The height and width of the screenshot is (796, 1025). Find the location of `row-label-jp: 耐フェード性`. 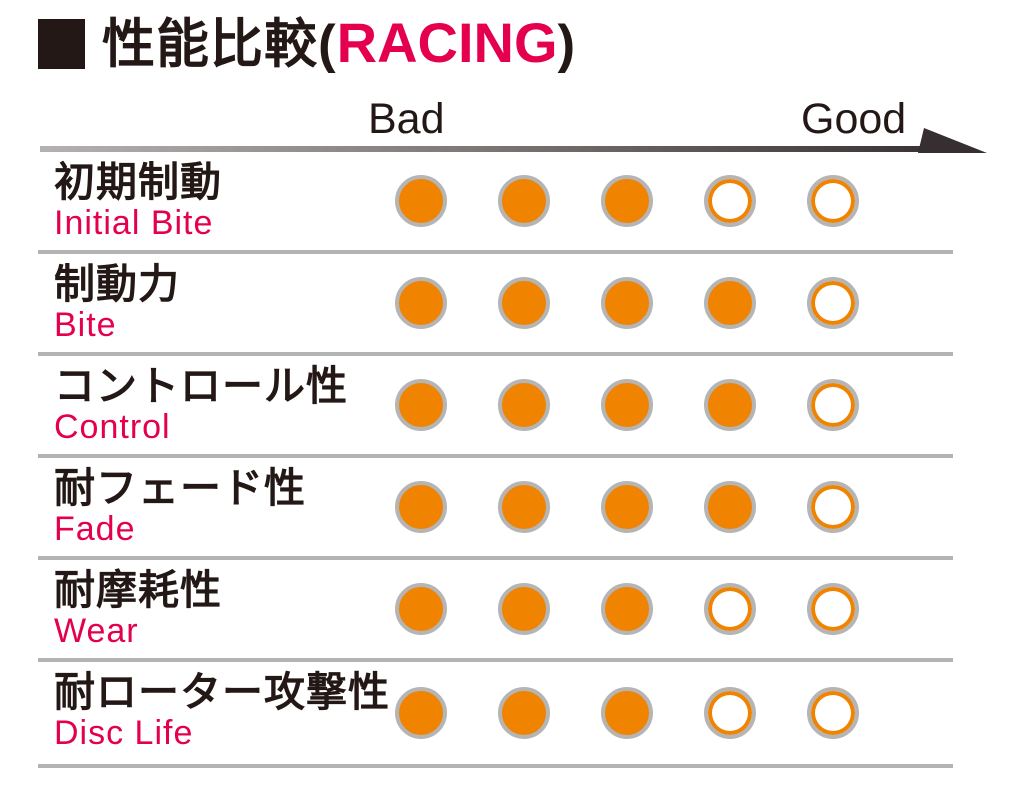

row-label-jp: 耐フェード性 is located at coordinates (180, 488).